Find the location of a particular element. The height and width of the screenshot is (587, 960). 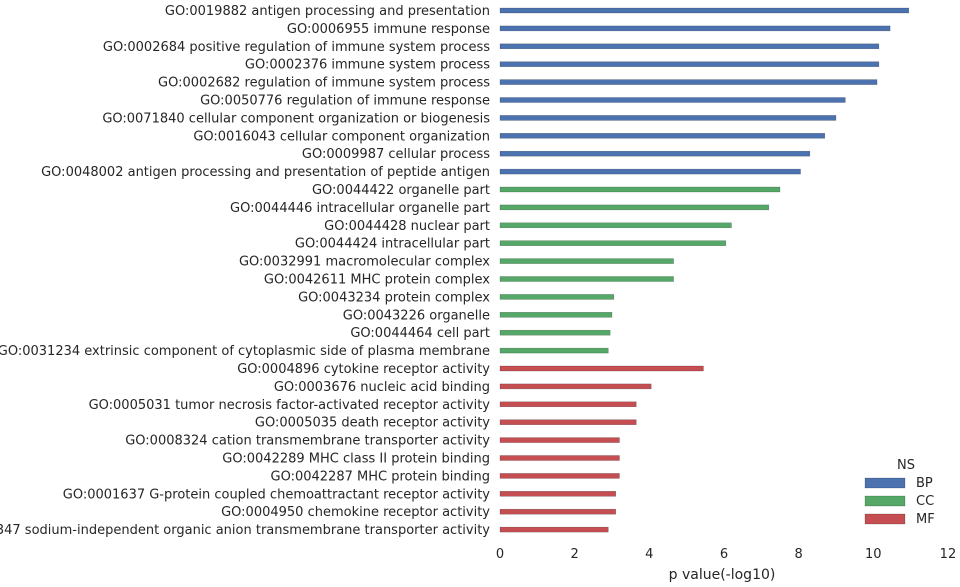

category-label: GO:0032991 macromolecular complex is located at coordinates (364, 262).